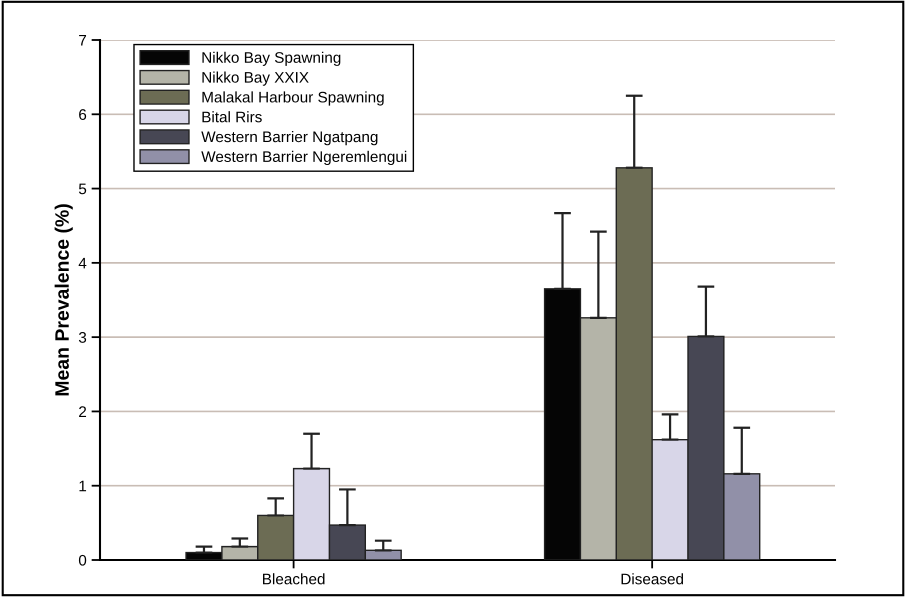  What do you see at coordinates (293, 578) in the screenshot?
I see `x-tick-label: Bleached` at bounding box center [293, 578].